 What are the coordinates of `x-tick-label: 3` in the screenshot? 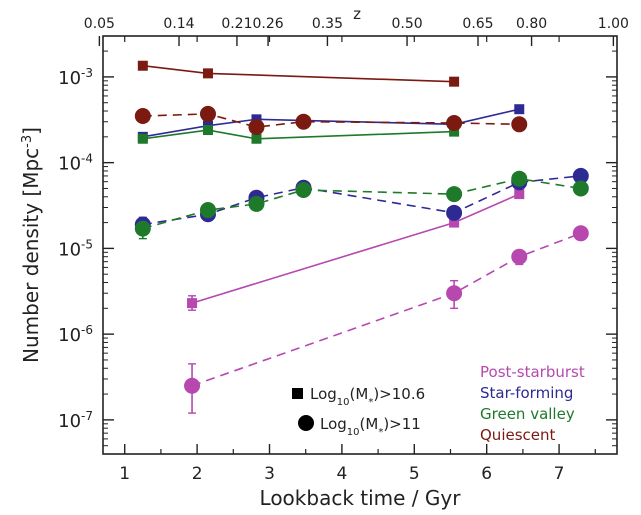 It's located at (269, 474).